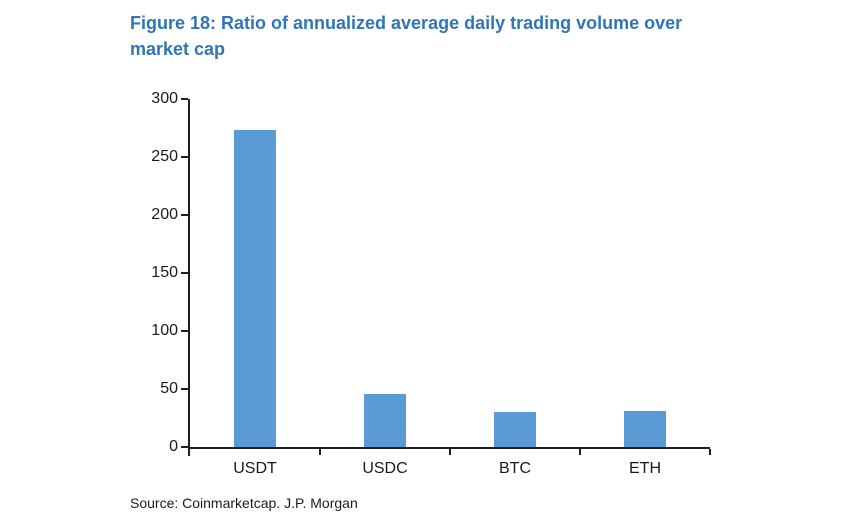 The image size is (860, 527). Describe the element at coordinates (255, 468) in the screenshot. I see `category-label-usdt: USDT` at that location.